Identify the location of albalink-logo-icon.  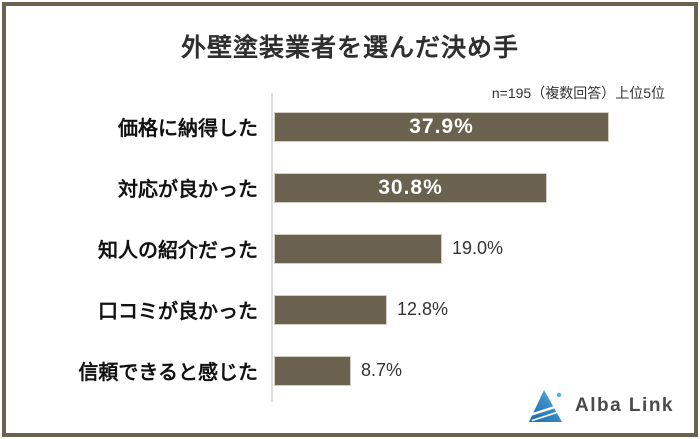
(546, 406).